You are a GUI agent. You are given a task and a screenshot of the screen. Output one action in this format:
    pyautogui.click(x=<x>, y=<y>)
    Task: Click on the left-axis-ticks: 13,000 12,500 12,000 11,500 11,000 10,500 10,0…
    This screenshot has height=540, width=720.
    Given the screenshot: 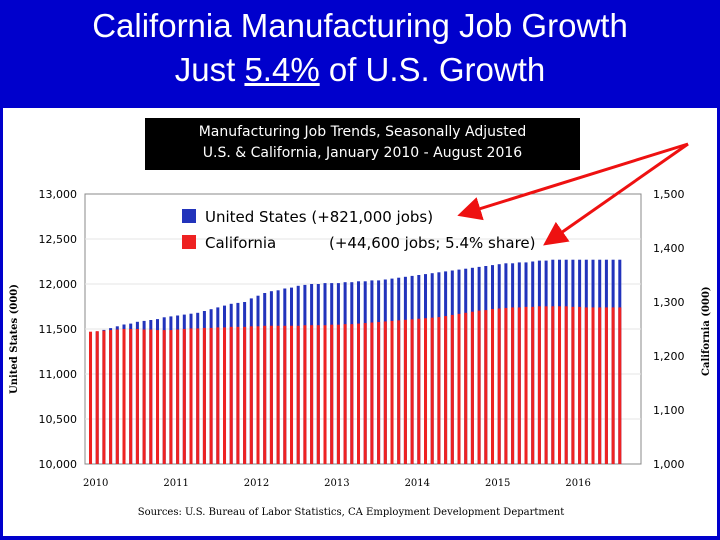 What is the action you would take?
    pyautogui.click(x=58, y=329)
    